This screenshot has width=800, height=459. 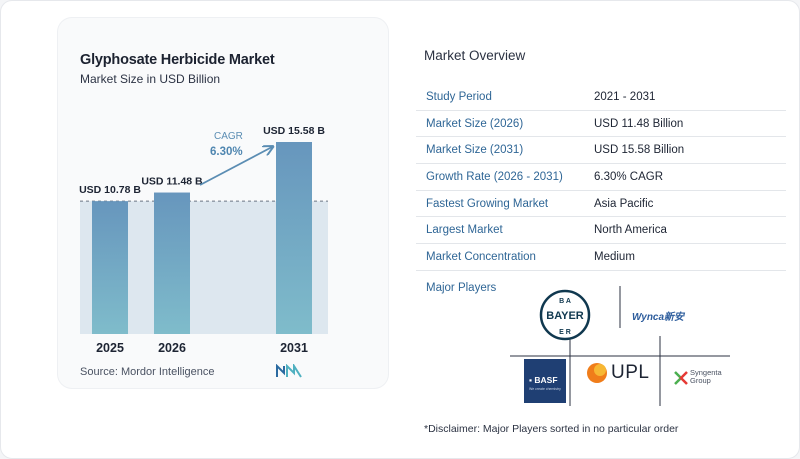 What do you see at coordinates (226, 152) in the screenshot?
I see `cagr-value: 6.30%` at bounding box center [226, 152].